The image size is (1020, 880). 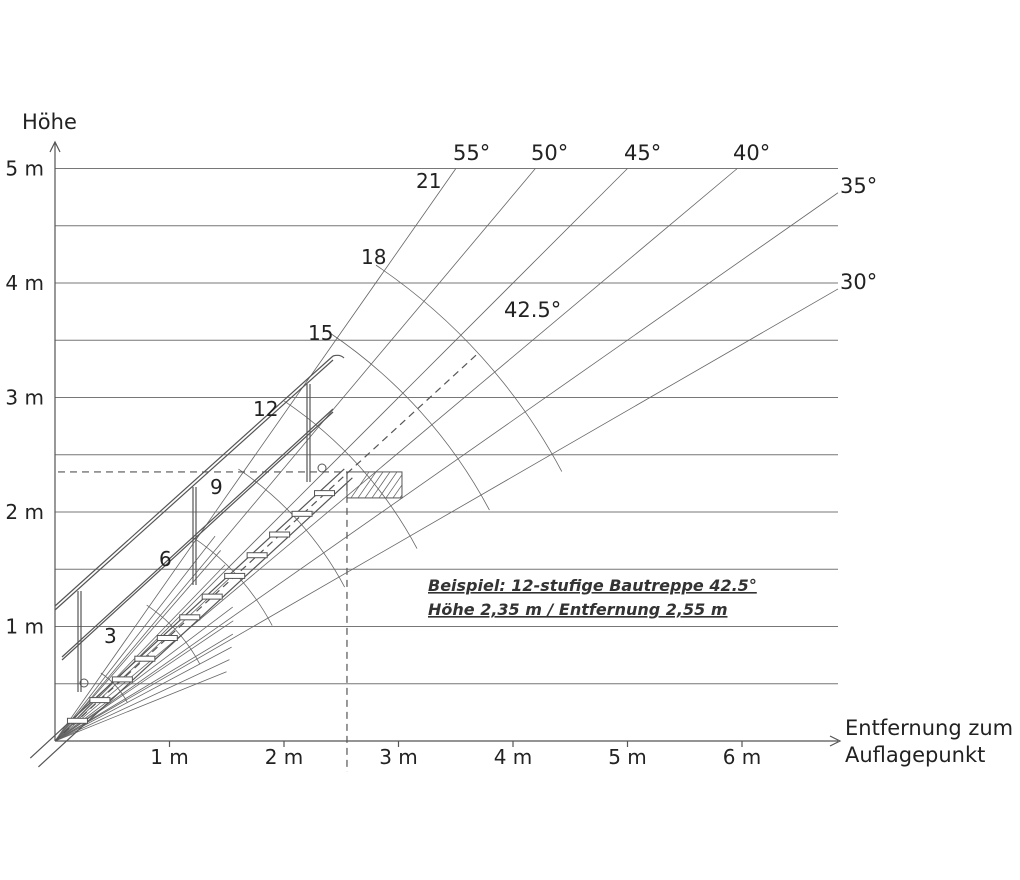 I want to click on angle-label-50: 50°, so click(x=549, y=153).